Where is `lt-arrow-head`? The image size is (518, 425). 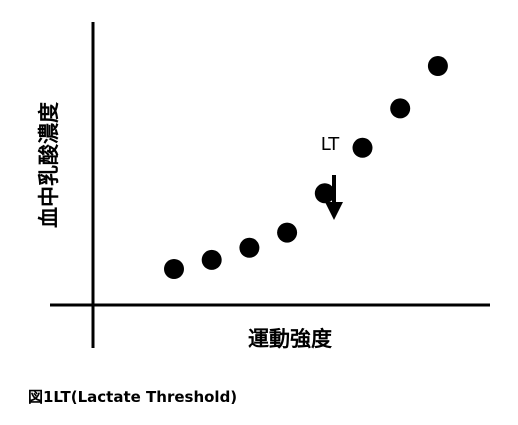
lt-arrow-head is located at coordinates (334, 211).